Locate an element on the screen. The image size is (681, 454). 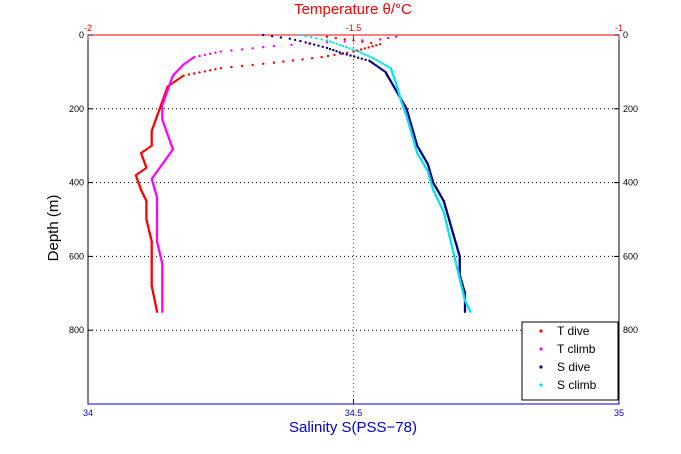
y-tick-label: 200 is located at coordinates (76, 109).